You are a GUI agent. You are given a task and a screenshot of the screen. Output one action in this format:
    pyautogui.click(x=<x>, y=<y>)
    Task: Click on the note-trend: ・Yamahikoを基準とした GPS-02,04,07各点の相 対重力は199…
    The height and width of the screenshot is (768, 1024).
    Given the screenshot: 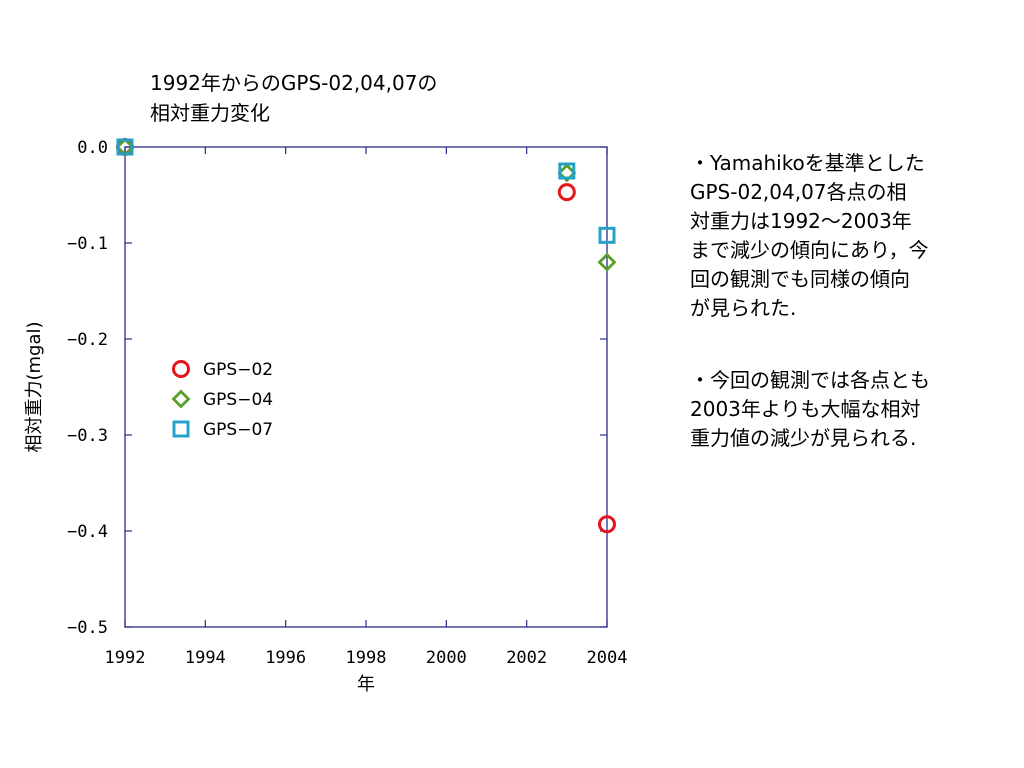 What is the action you would take?
    pyautogui.click(x=809, y=235)
    